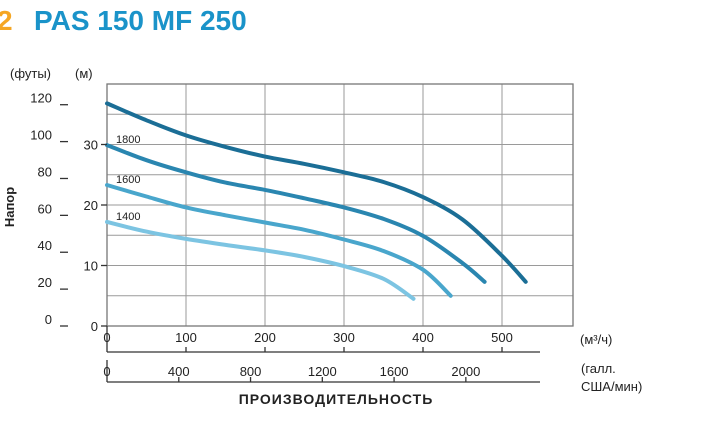 This screenshot has height=421, width=708. What do you see at coordinates (322, 371) in the screenshot?
I see `x-tick-gpm-label: 1200` at bounding box center [322, 371].